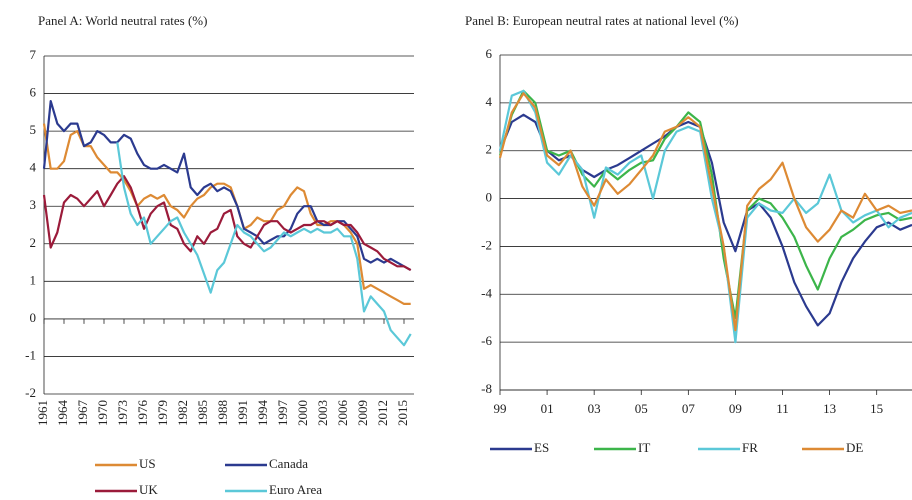  I want to click on y-tick-label: -8, so click(486, 388).